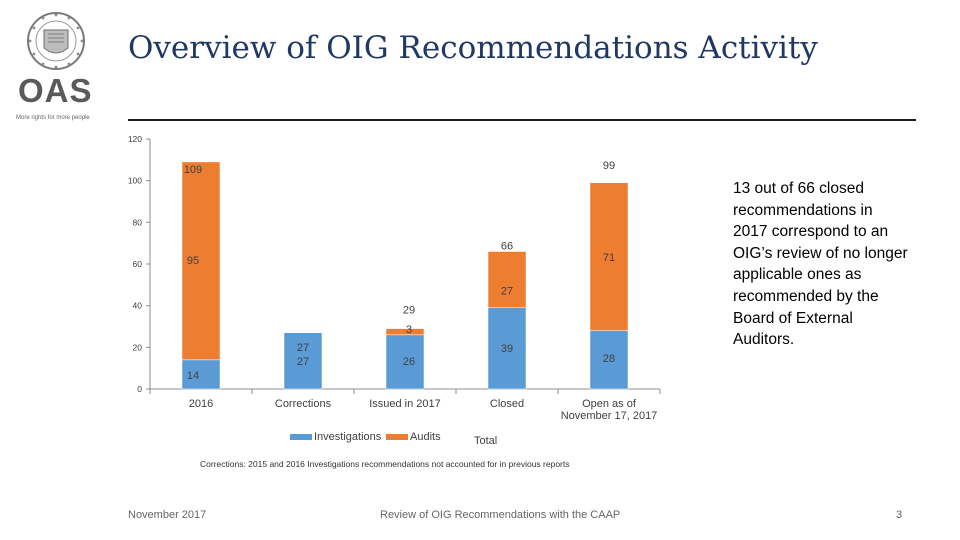  Describe the element at coordinates (303, 348) in the screenshot. I see `data-label-audits-1: 27` at that location.